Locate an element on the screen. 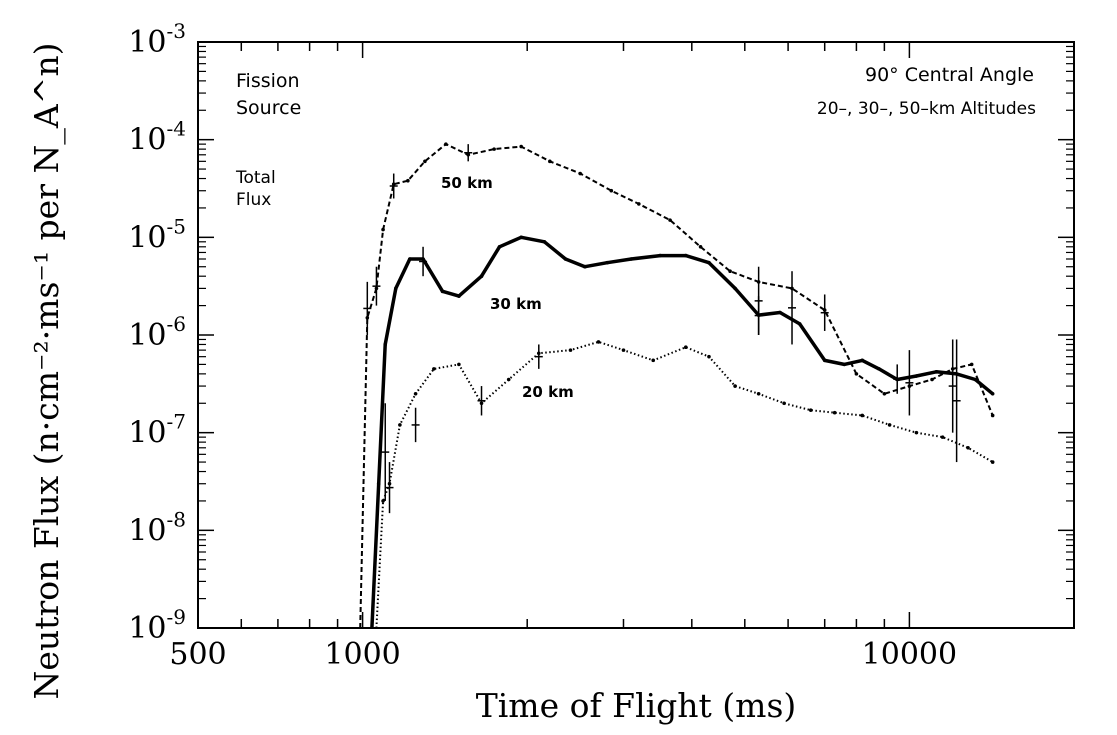 Image resolution: width=1117 pixels, height=735 pixels. annotation-total-line2: Flux is located at coordinates (253, 200).